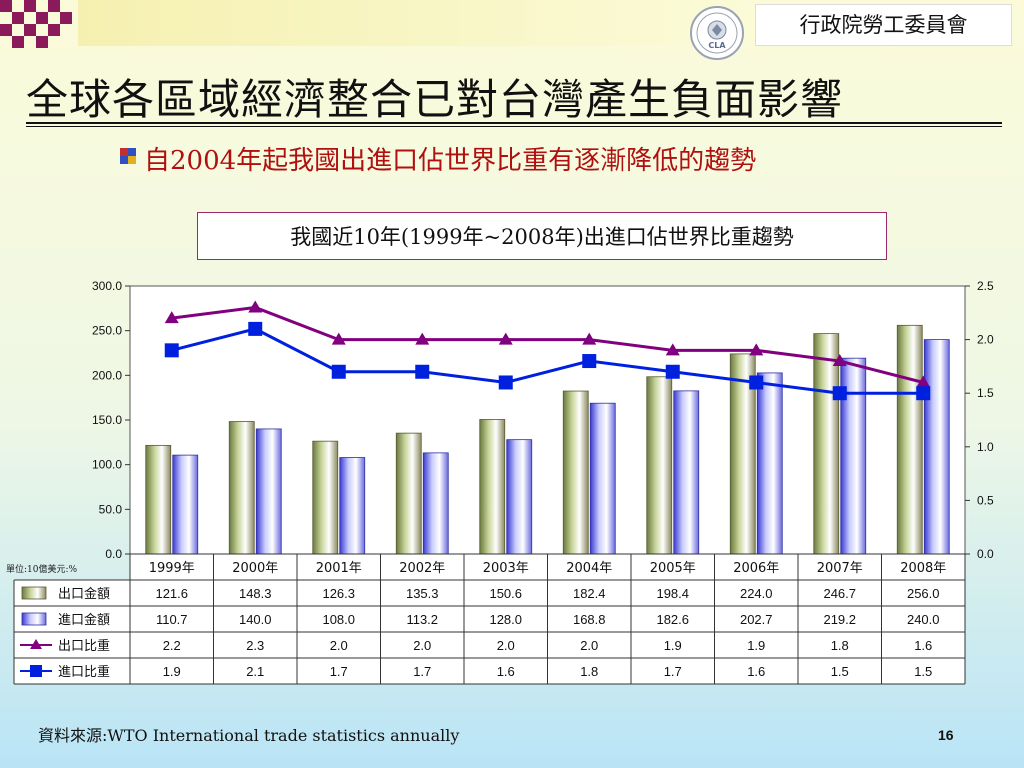  I want to click on data-table-value: 150.6, so click(505, 593).